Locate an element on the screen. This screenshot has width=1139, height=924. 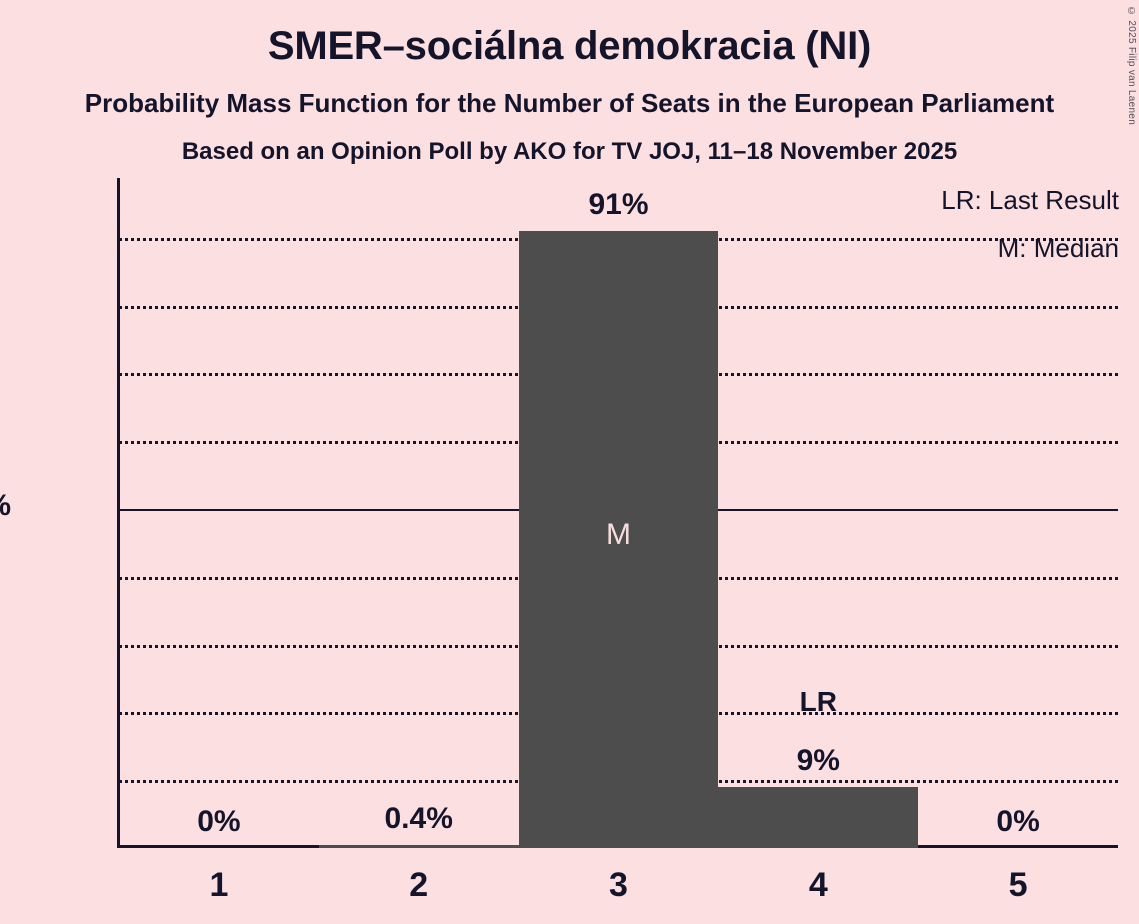
bar-value-label: 9% is located at coordinates (818, 760).